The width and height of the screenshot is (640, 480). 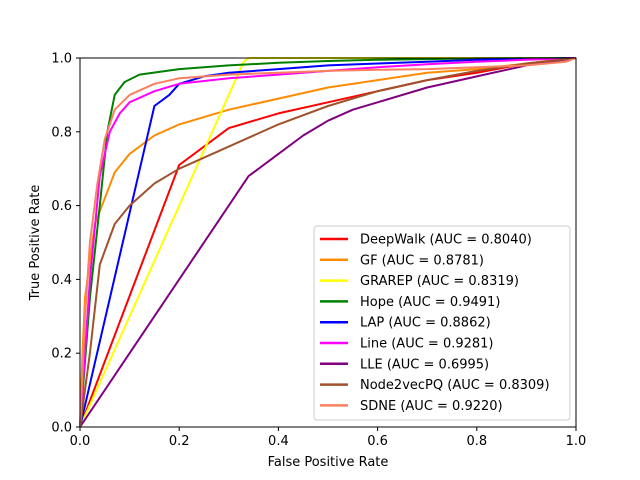 What do you see at coordinates (455, 385) in the screenshot?
I see `legend-entry: Node2vecPQ (AUC = 0.8309)` at bounding box center [455, 385].